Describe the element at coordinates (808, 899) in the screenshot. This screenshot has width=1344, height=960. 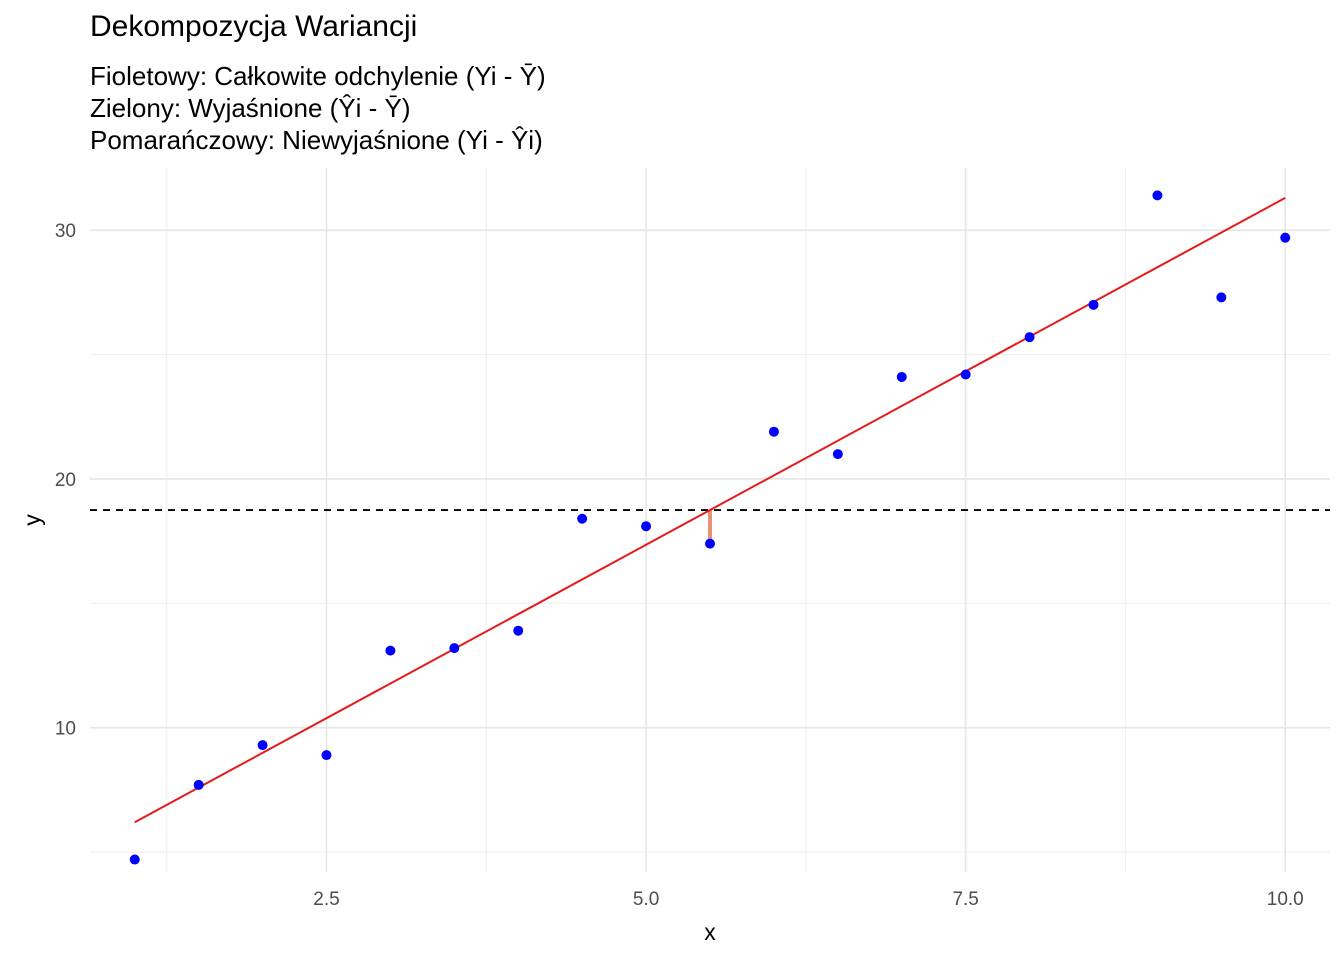
I see `x-axis-ticks: 2.5 5.0 7.5 10.0` at that location.